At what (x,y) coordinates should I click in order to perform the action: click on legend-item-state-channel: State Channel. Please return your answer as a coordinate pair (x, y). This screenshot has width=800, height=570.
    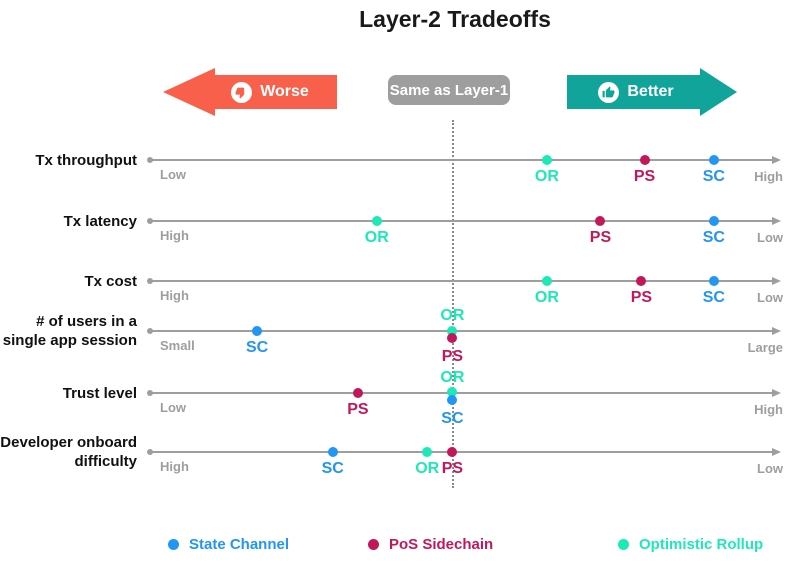
    Looking at the image, I should click on (228, 544).